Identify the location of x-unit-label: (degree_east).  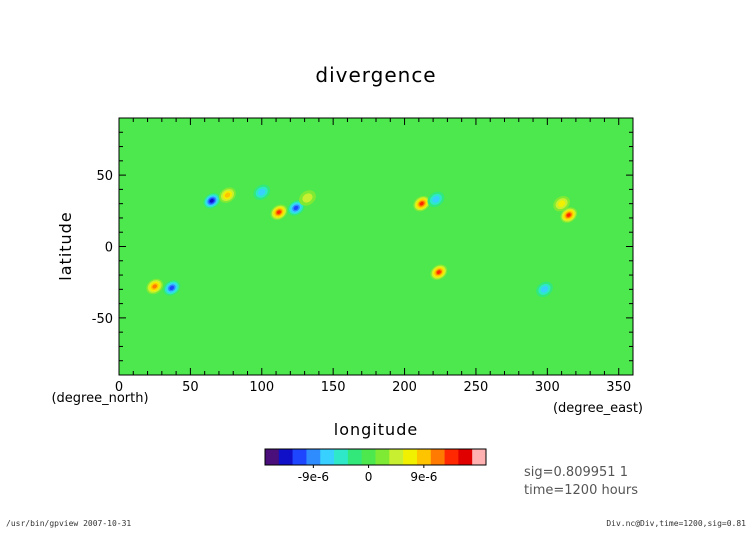
(598, 408).